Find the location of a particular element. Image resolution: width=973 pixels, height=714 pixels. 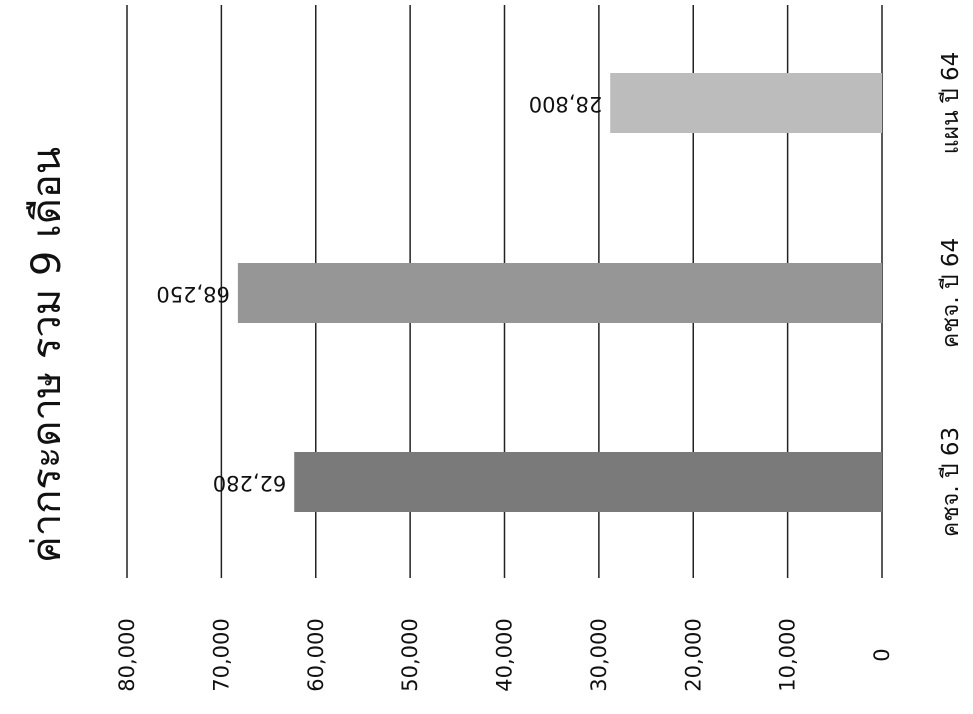

value-tick-label: 50,000 is located at coordinates (410, 654).